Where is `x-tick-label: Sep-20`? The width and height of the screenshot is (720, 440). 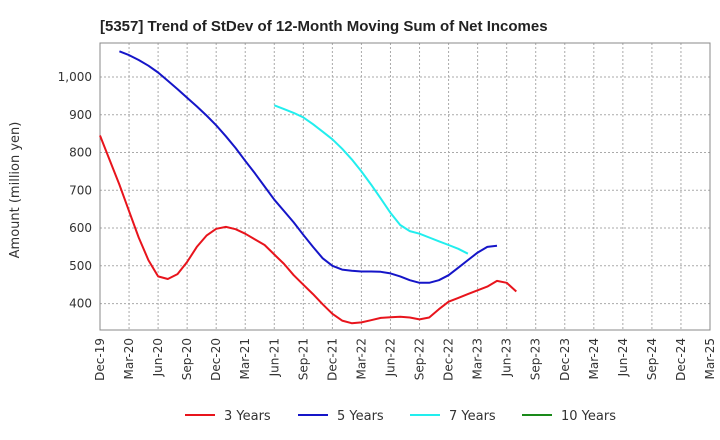
x-tick-label: Sep-20 is located at coordinates (187, 359).